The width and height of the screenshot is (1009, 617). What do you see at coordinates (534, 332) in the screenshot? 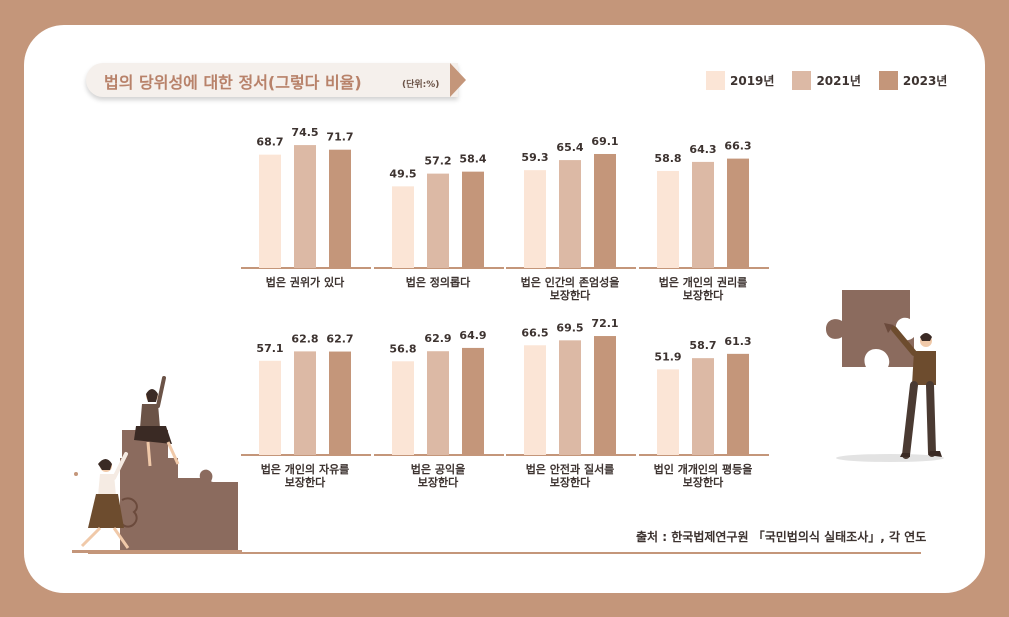
I see `data-label-6-0: 66.5` at bounding box center [534, 332].